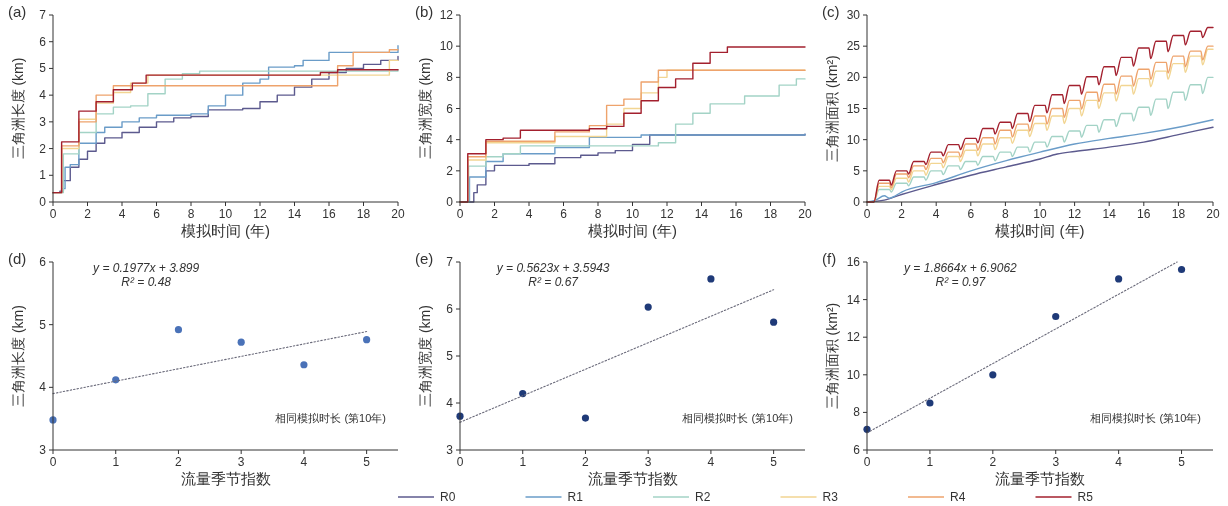  What do you see at coordinates (853, 262) in the screenshot?
I see `y-tick-label: 16` at bounding box center [853, 262].